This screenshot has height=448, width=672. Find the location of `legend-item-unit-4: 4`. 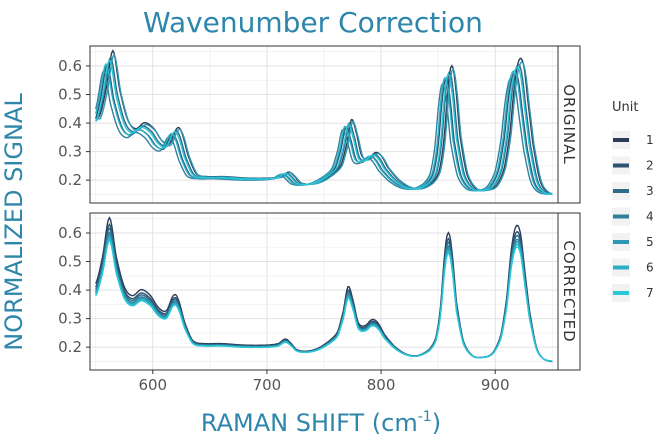

legend-item-unit-4: 4 is located at coordinates (633, 216).